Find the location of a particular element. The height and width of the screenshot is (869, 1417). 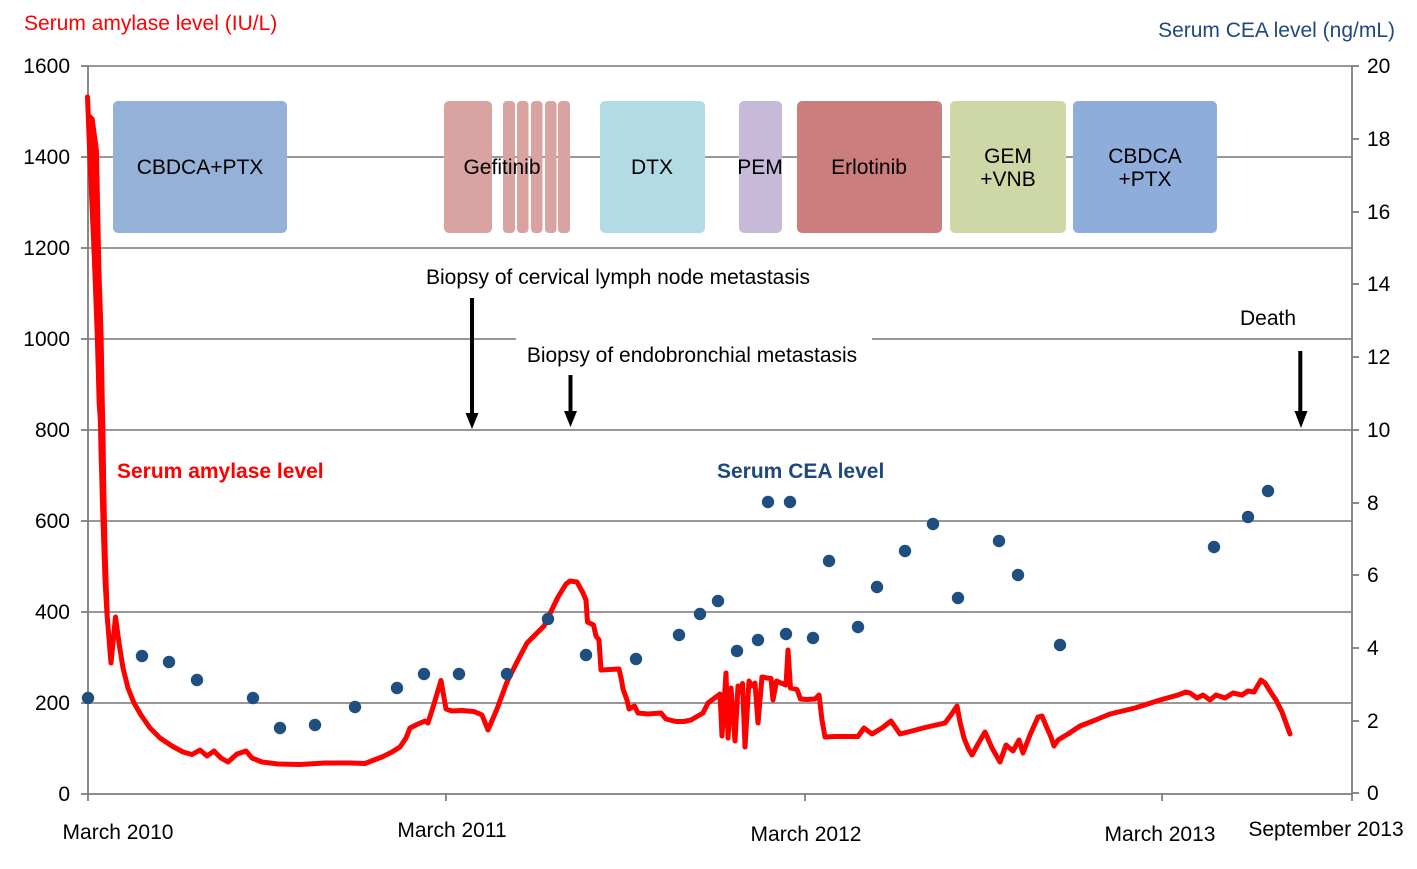

svg-text: Serum amylase level is located at coordinates (220, 471).